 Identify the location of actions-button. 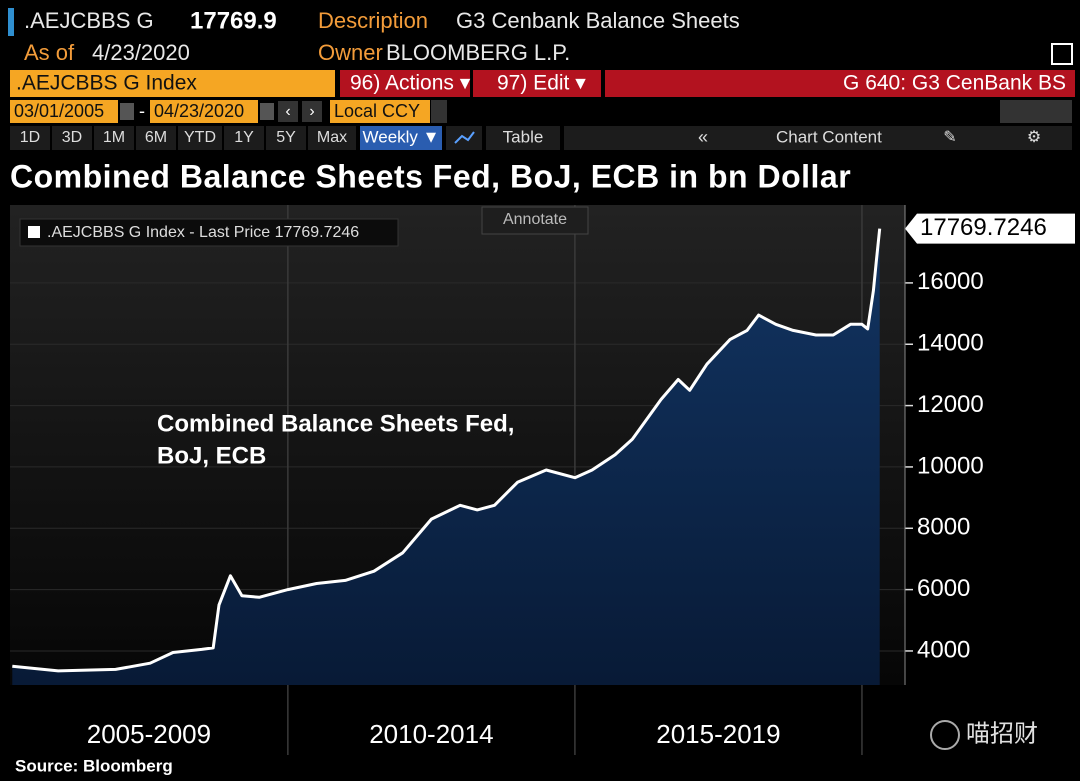
(405, 83).